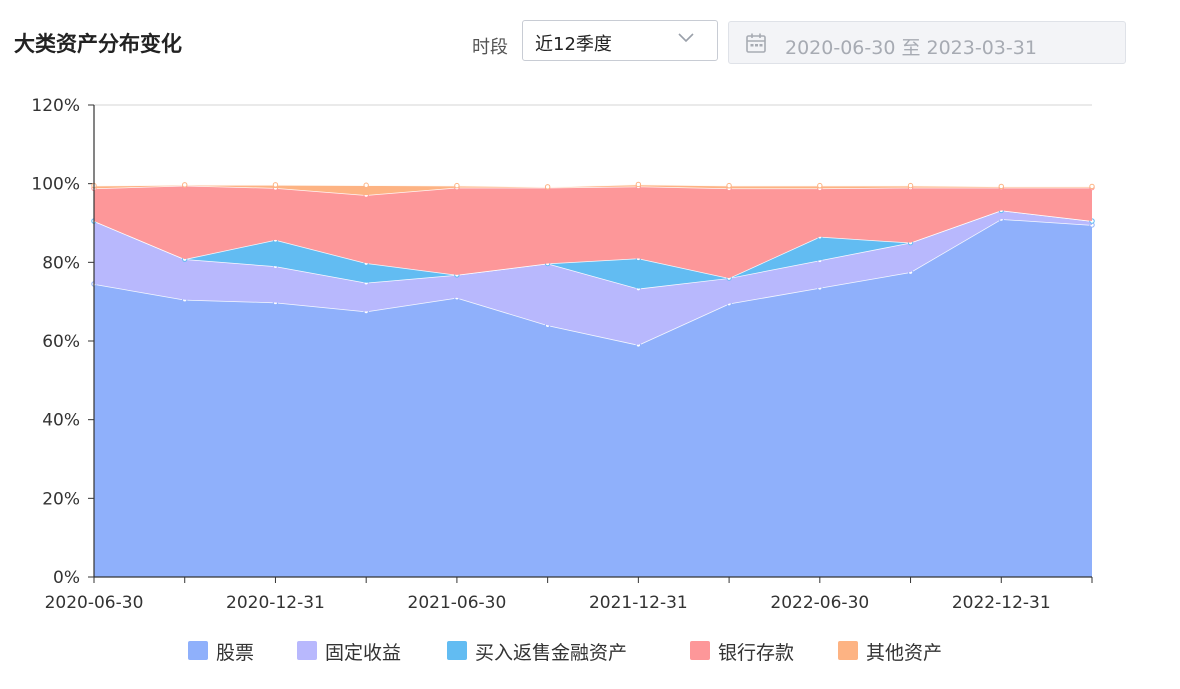  Describe the element at coordinates (61, 499) in the screenshot. I see `y-tick-label: 20%` at that location.